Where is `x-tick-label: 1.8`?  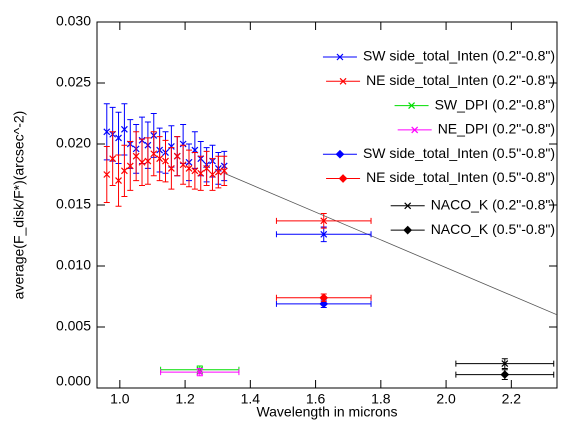 x-tick-label: 1.8 is located at coordinates (381, 399).